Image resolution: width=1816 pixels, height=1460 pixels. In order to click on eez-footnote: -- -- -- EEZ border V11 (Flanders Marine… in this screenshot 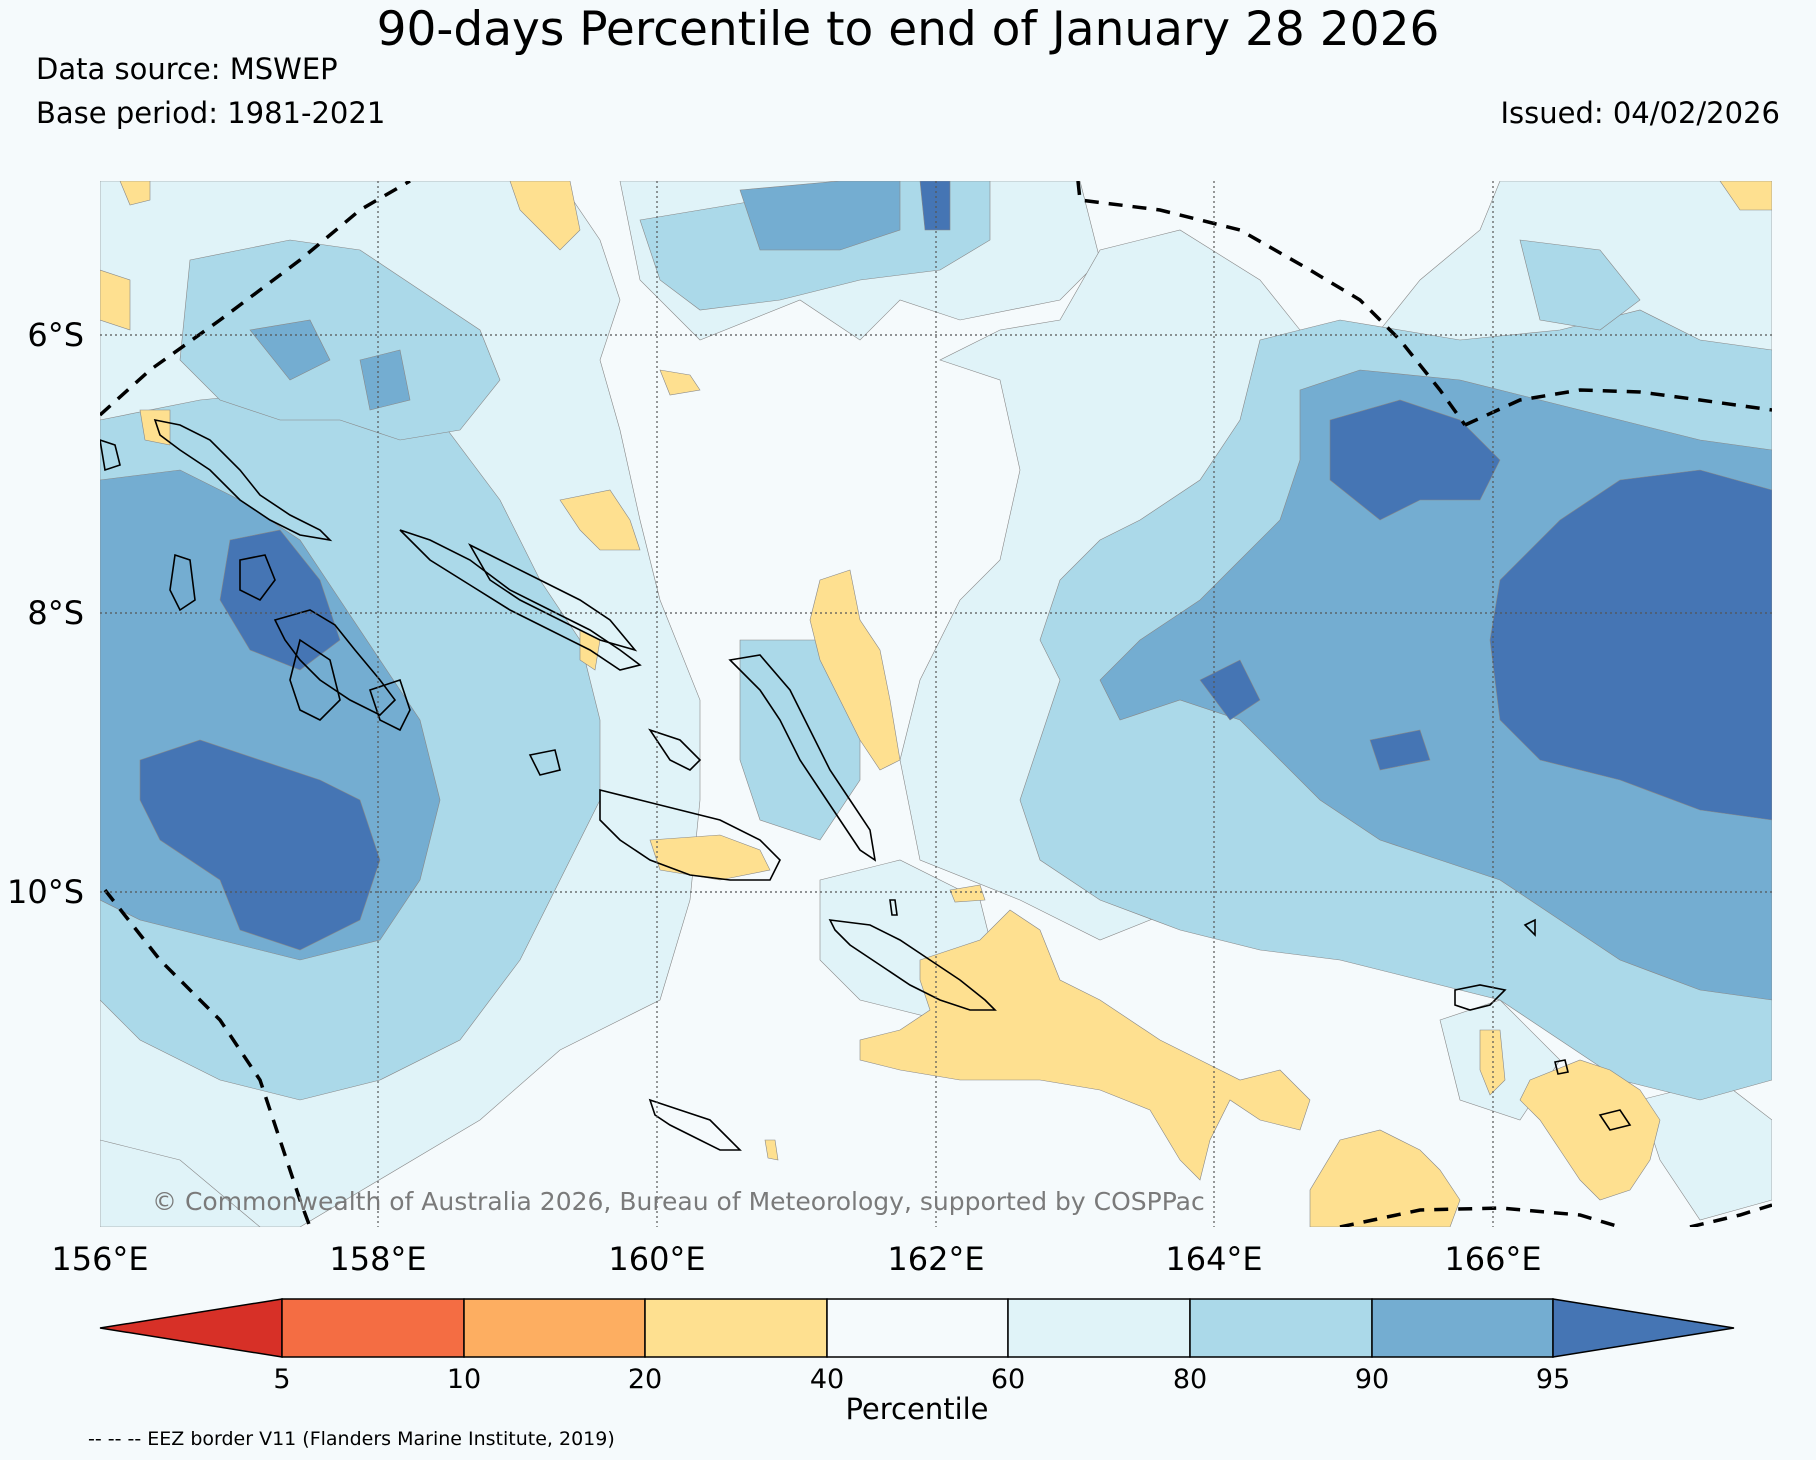, I will do `click(351, 1439)`.